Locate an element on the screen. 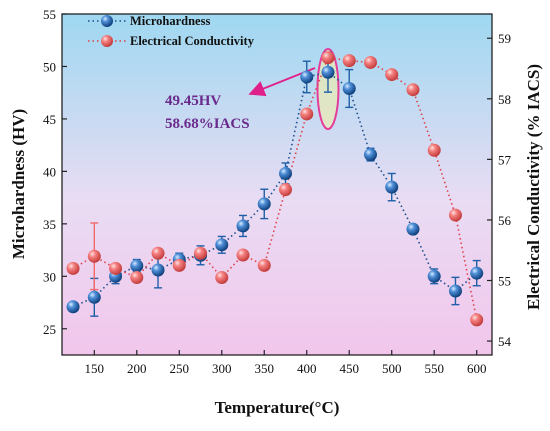 The height and width of the screenshot is (431, 550). legend-label-microhardness: Microhardness is located at coordinates (170, 21).